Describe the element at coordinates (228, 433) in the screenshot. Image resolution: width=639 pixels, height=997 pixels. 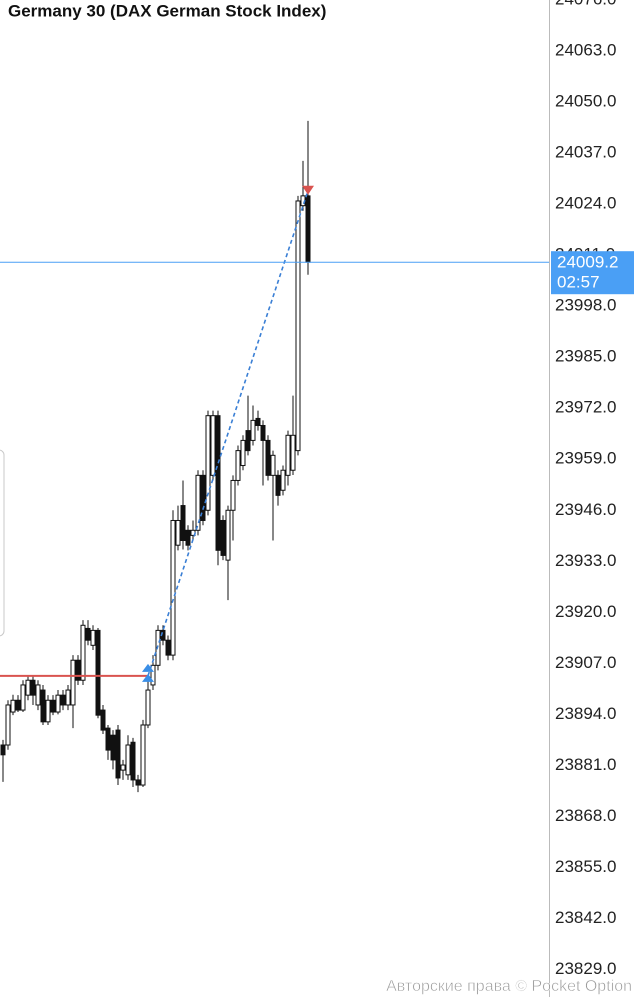
I see `trade-path` at that location.